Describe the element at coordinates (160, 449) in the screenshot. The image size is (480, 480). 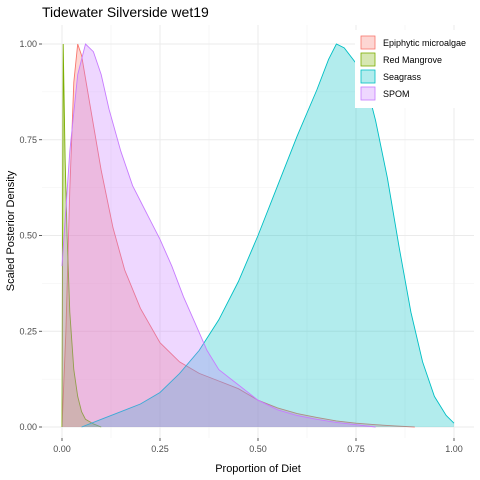
I see `x-tick-label: 0.25` at that location.